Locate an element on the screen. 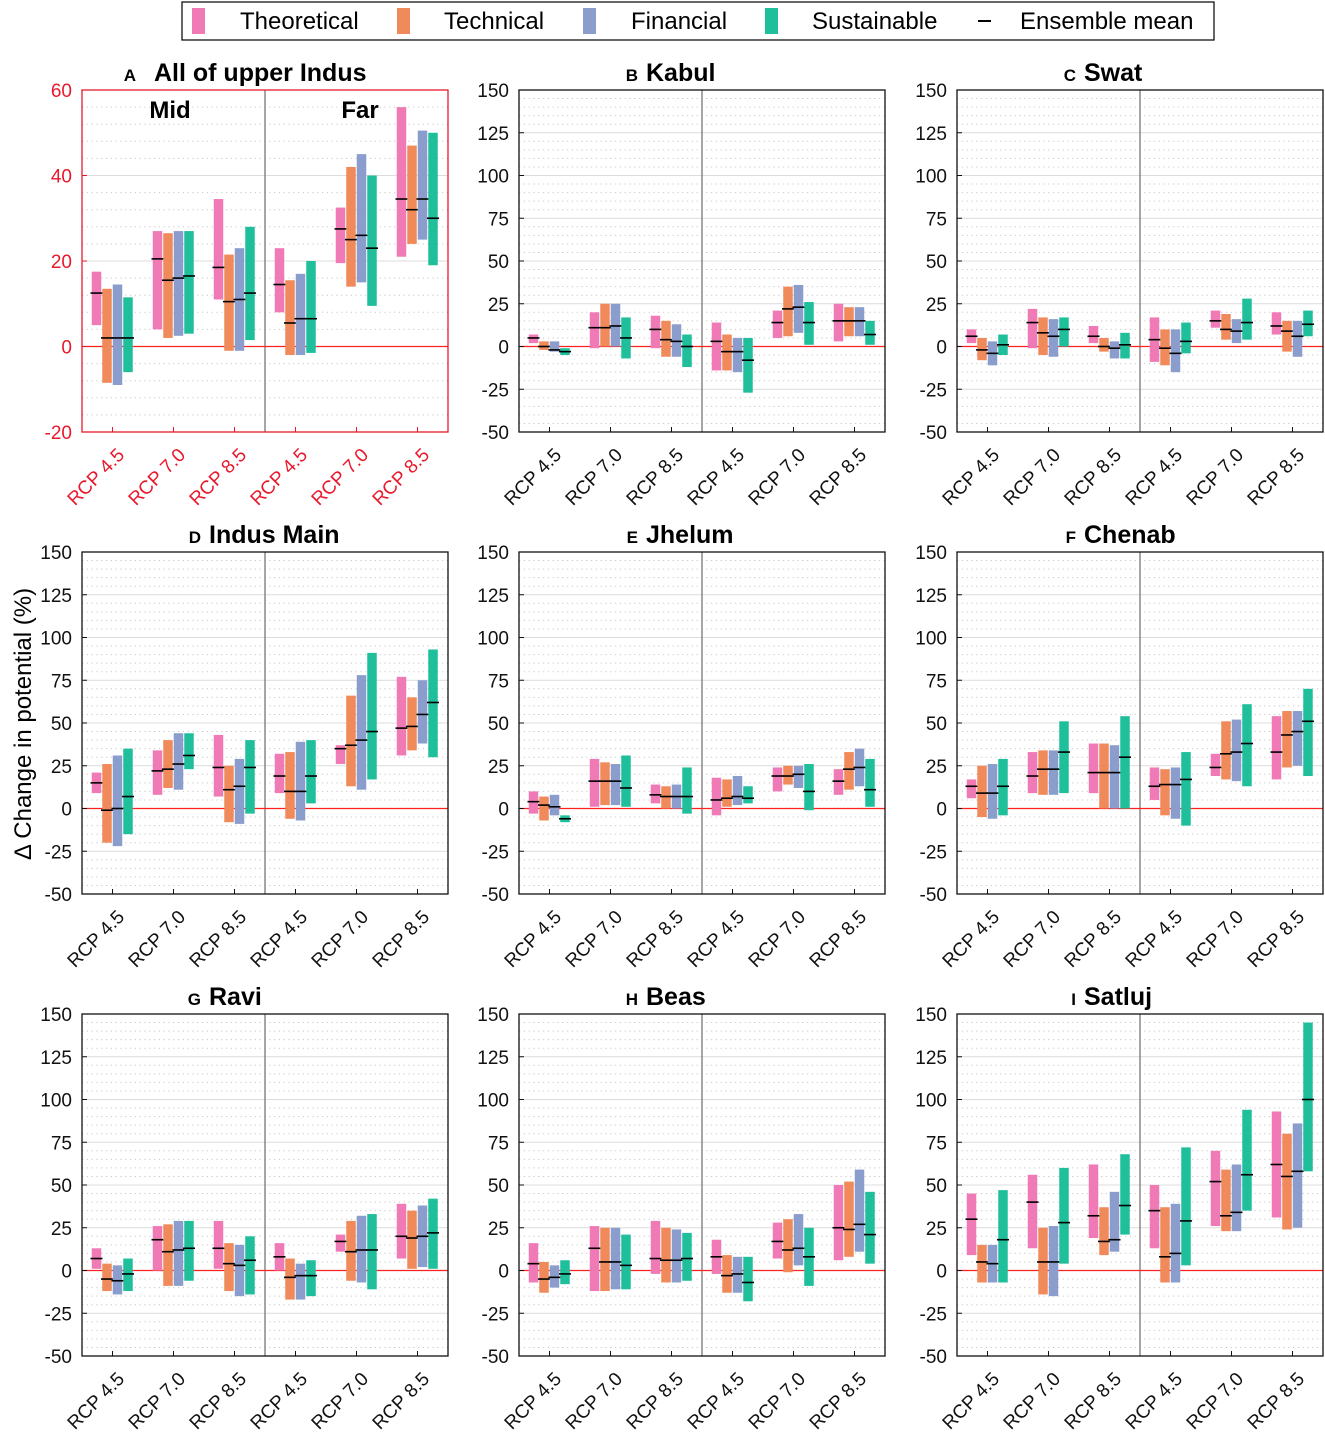  y-tick-label: 40 is located at coordinates (61, 177).